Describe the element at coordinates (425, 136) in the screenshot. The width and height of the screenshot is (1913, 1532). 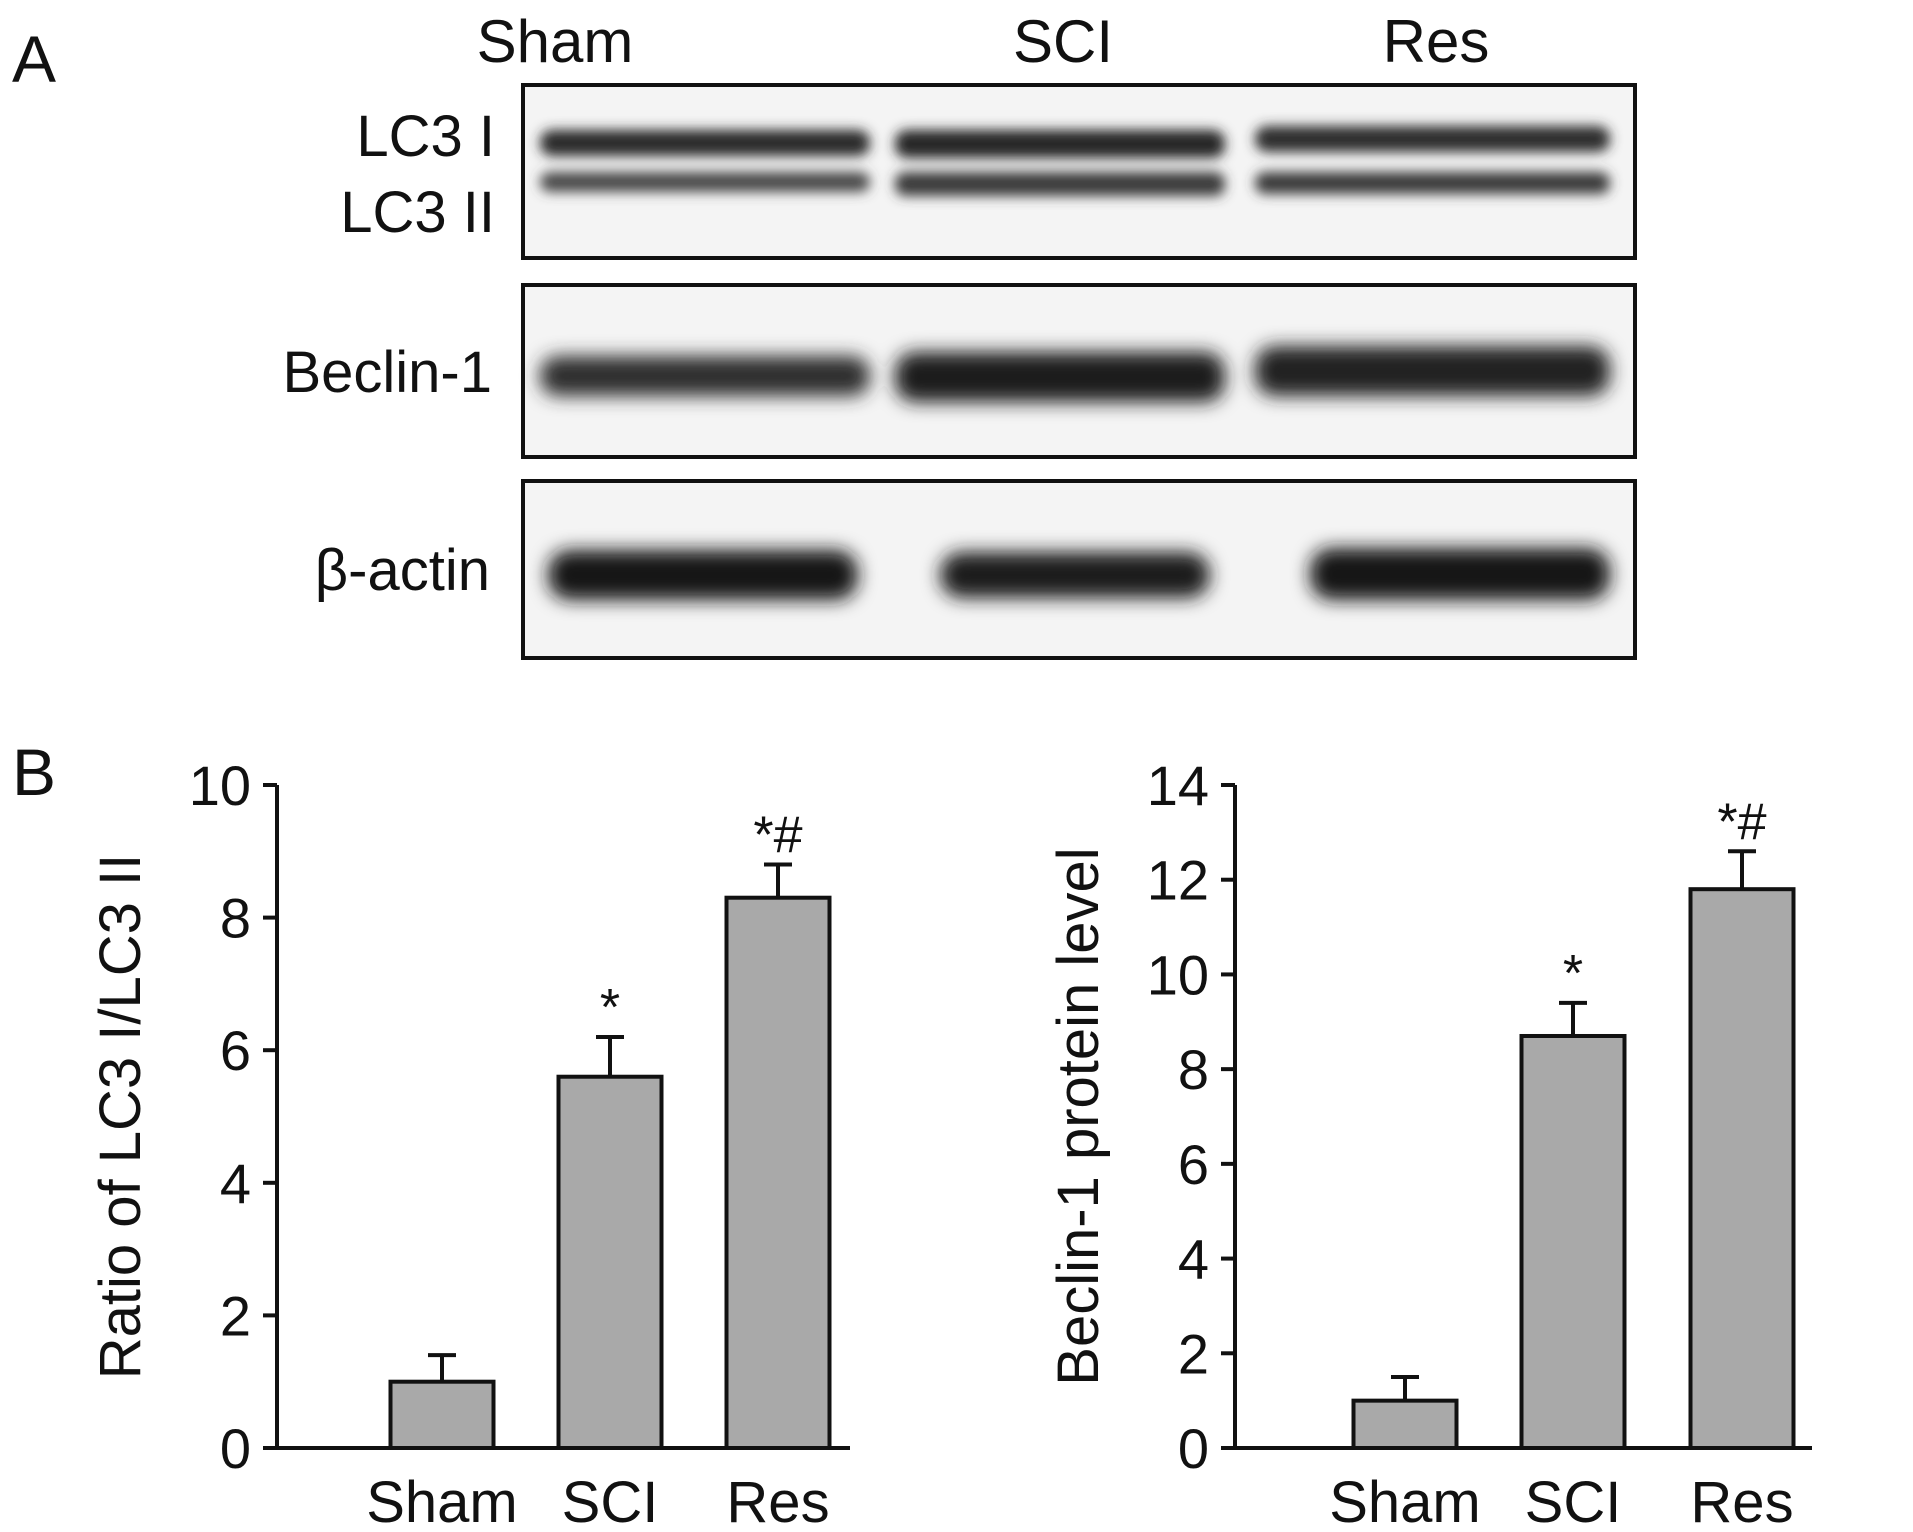
I see `blot-lc3i-label: LC3 I` at that location.